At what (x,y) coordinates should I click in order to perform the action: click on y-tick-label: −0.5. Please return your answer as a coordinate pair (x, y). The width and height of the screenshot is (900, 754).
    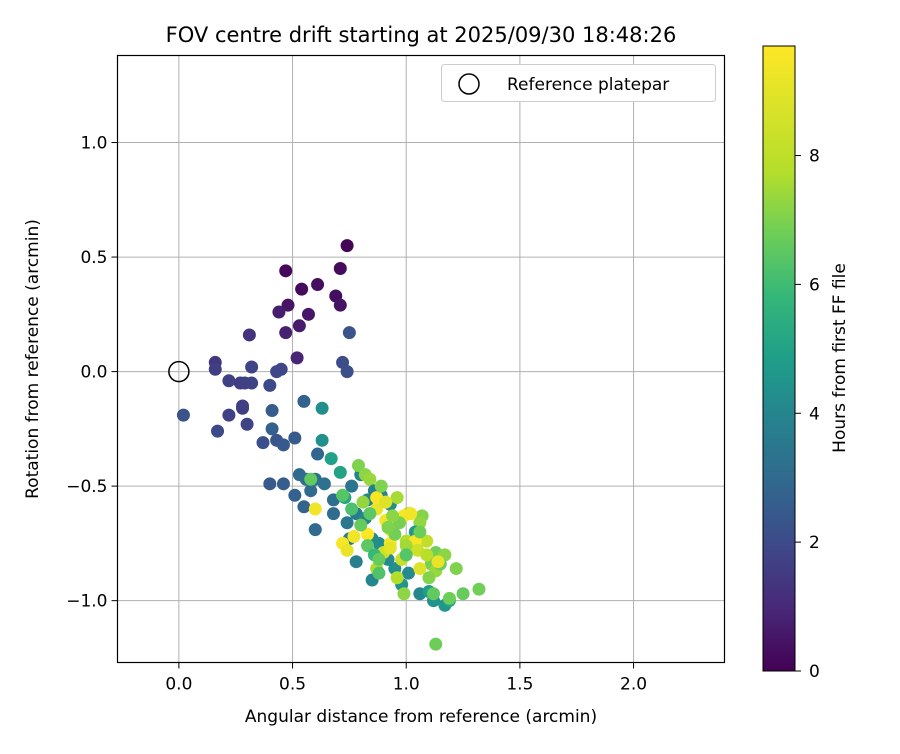
    Looking at the image, I should click on (86, 487).